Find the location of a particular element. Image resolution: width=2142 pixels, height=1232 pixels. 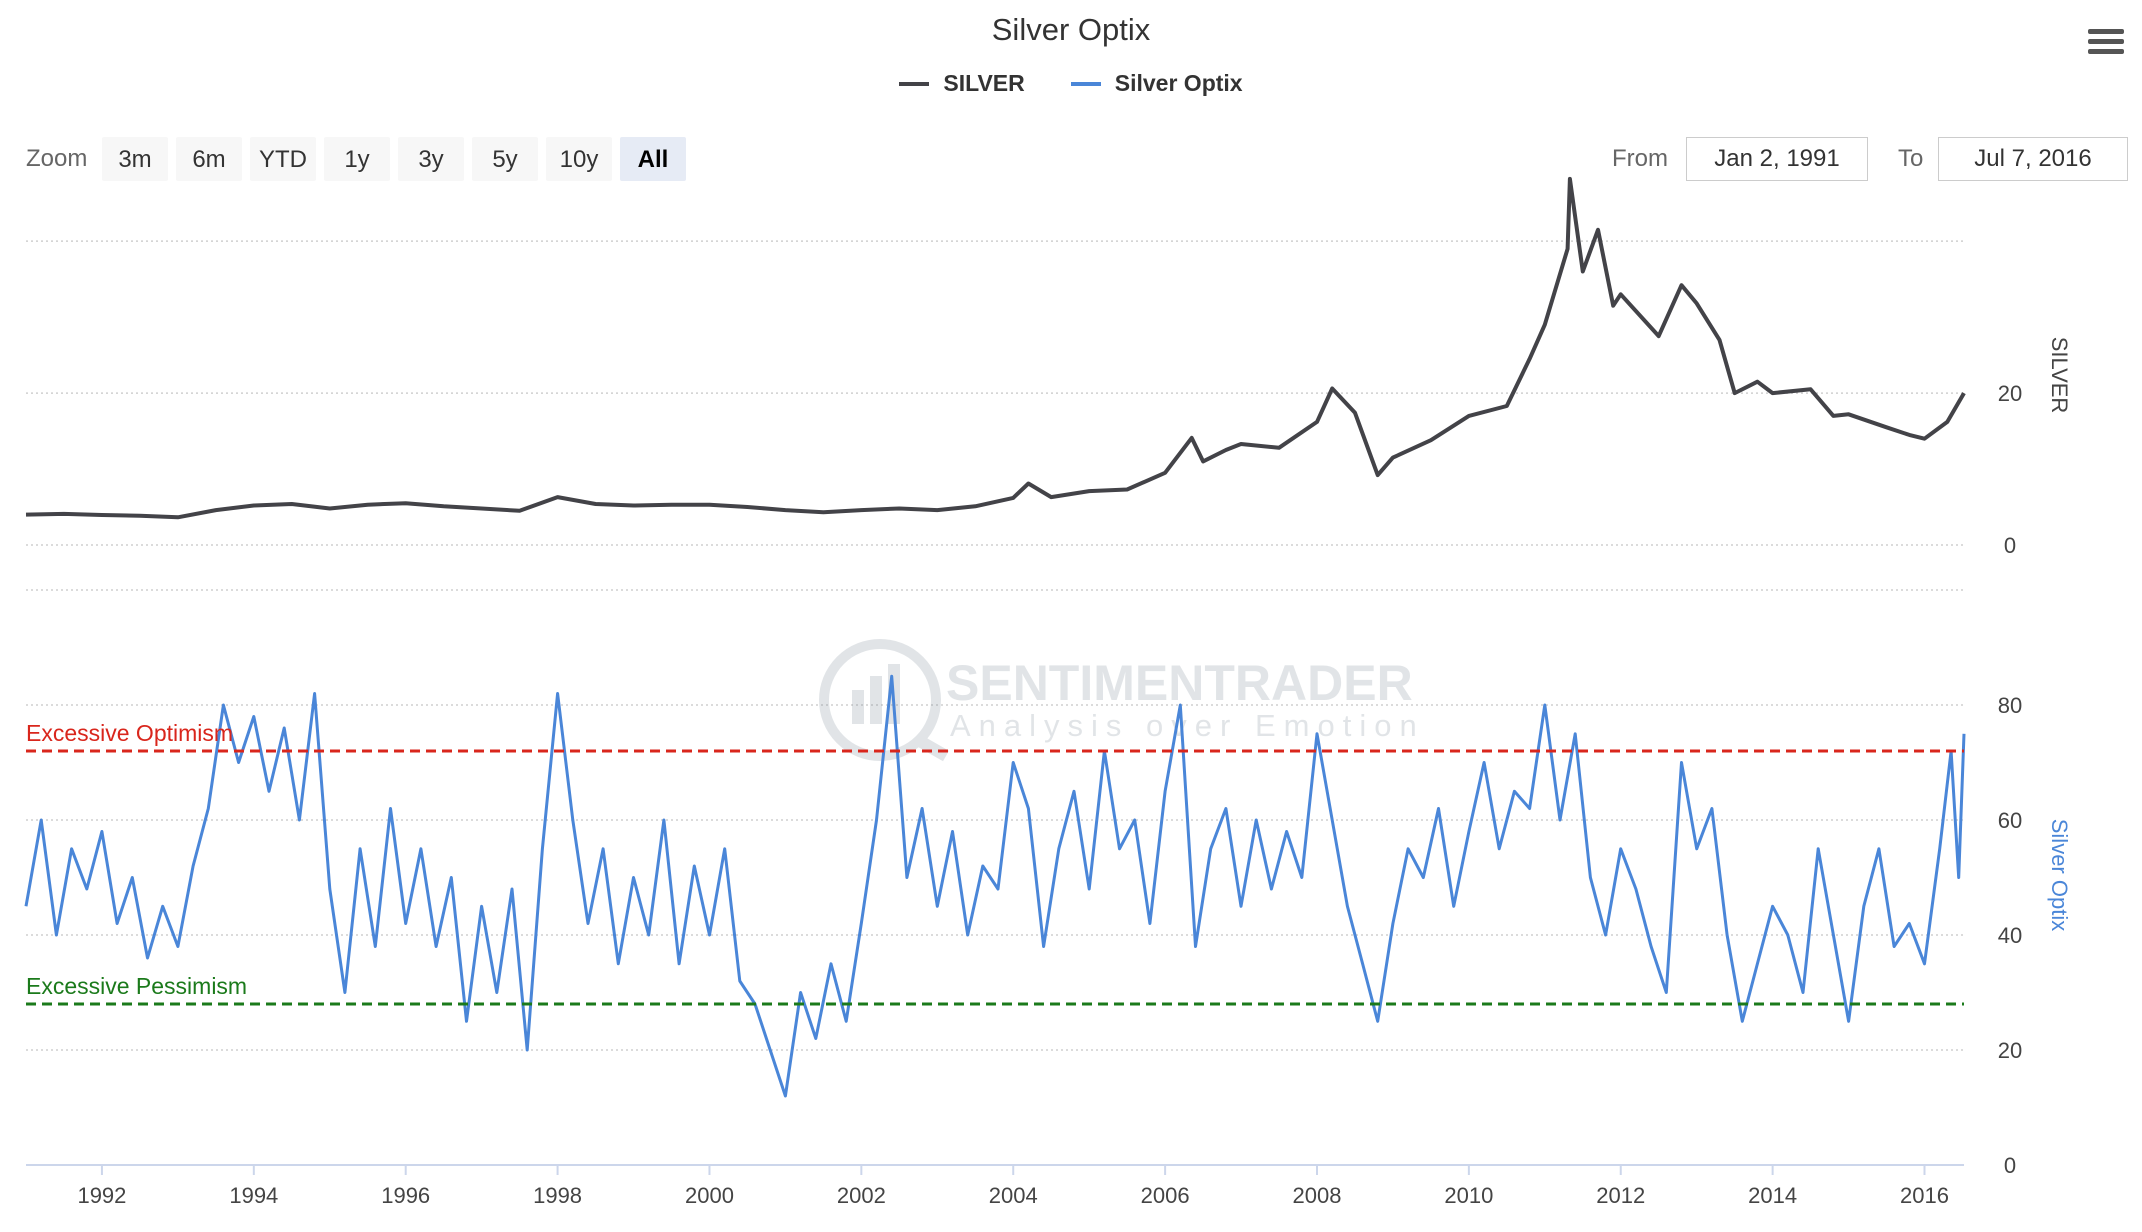

to-date-input: Jul 7, 2016 is located at coordinates (2033, 159).